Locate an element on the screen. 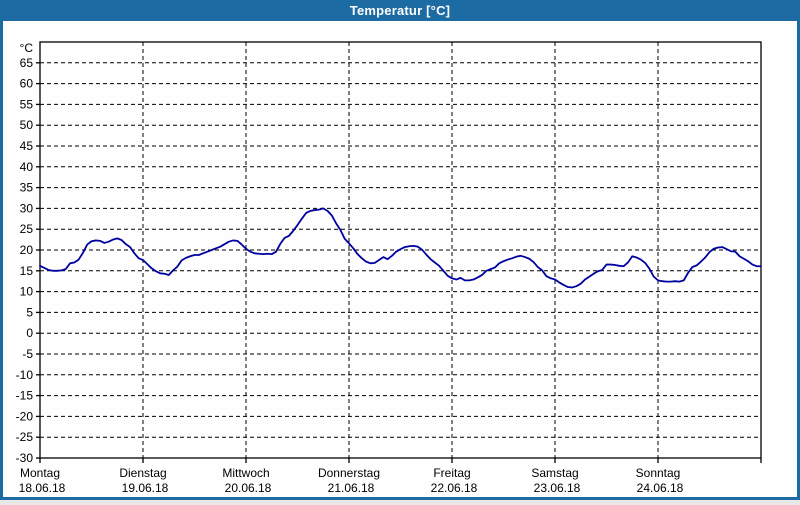  y-tick-label: 30 is located at coordinates (27, 208).